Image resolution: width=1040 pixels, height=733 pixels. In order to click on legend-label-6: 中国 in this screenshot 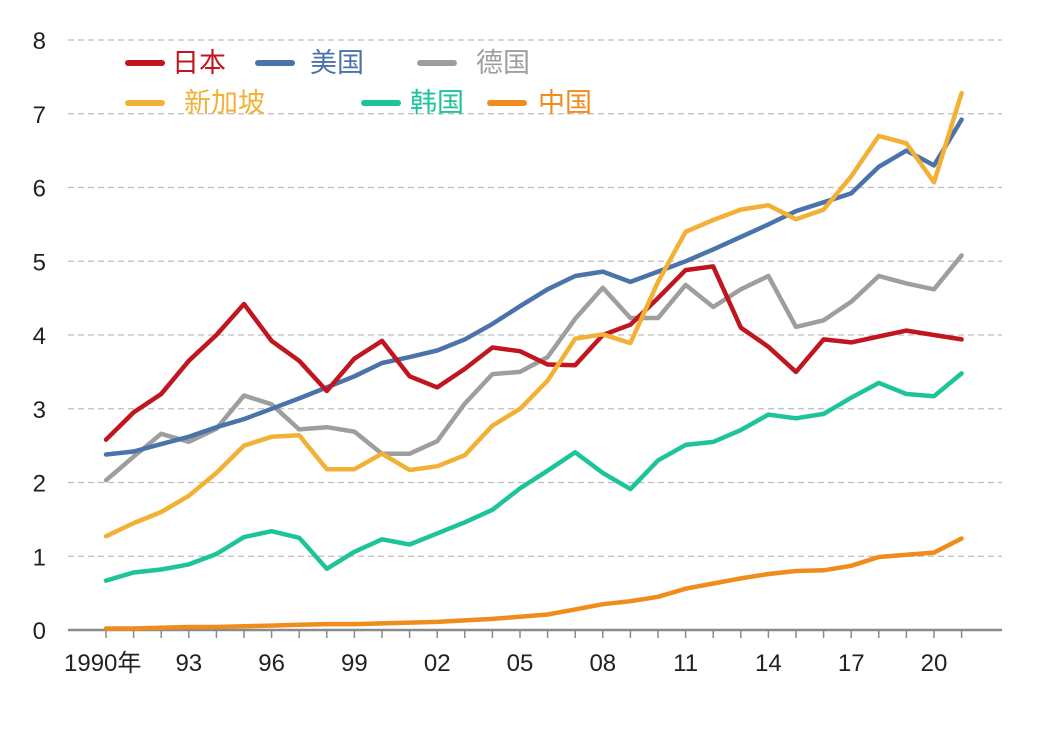, I will do `click(565, 103)`.